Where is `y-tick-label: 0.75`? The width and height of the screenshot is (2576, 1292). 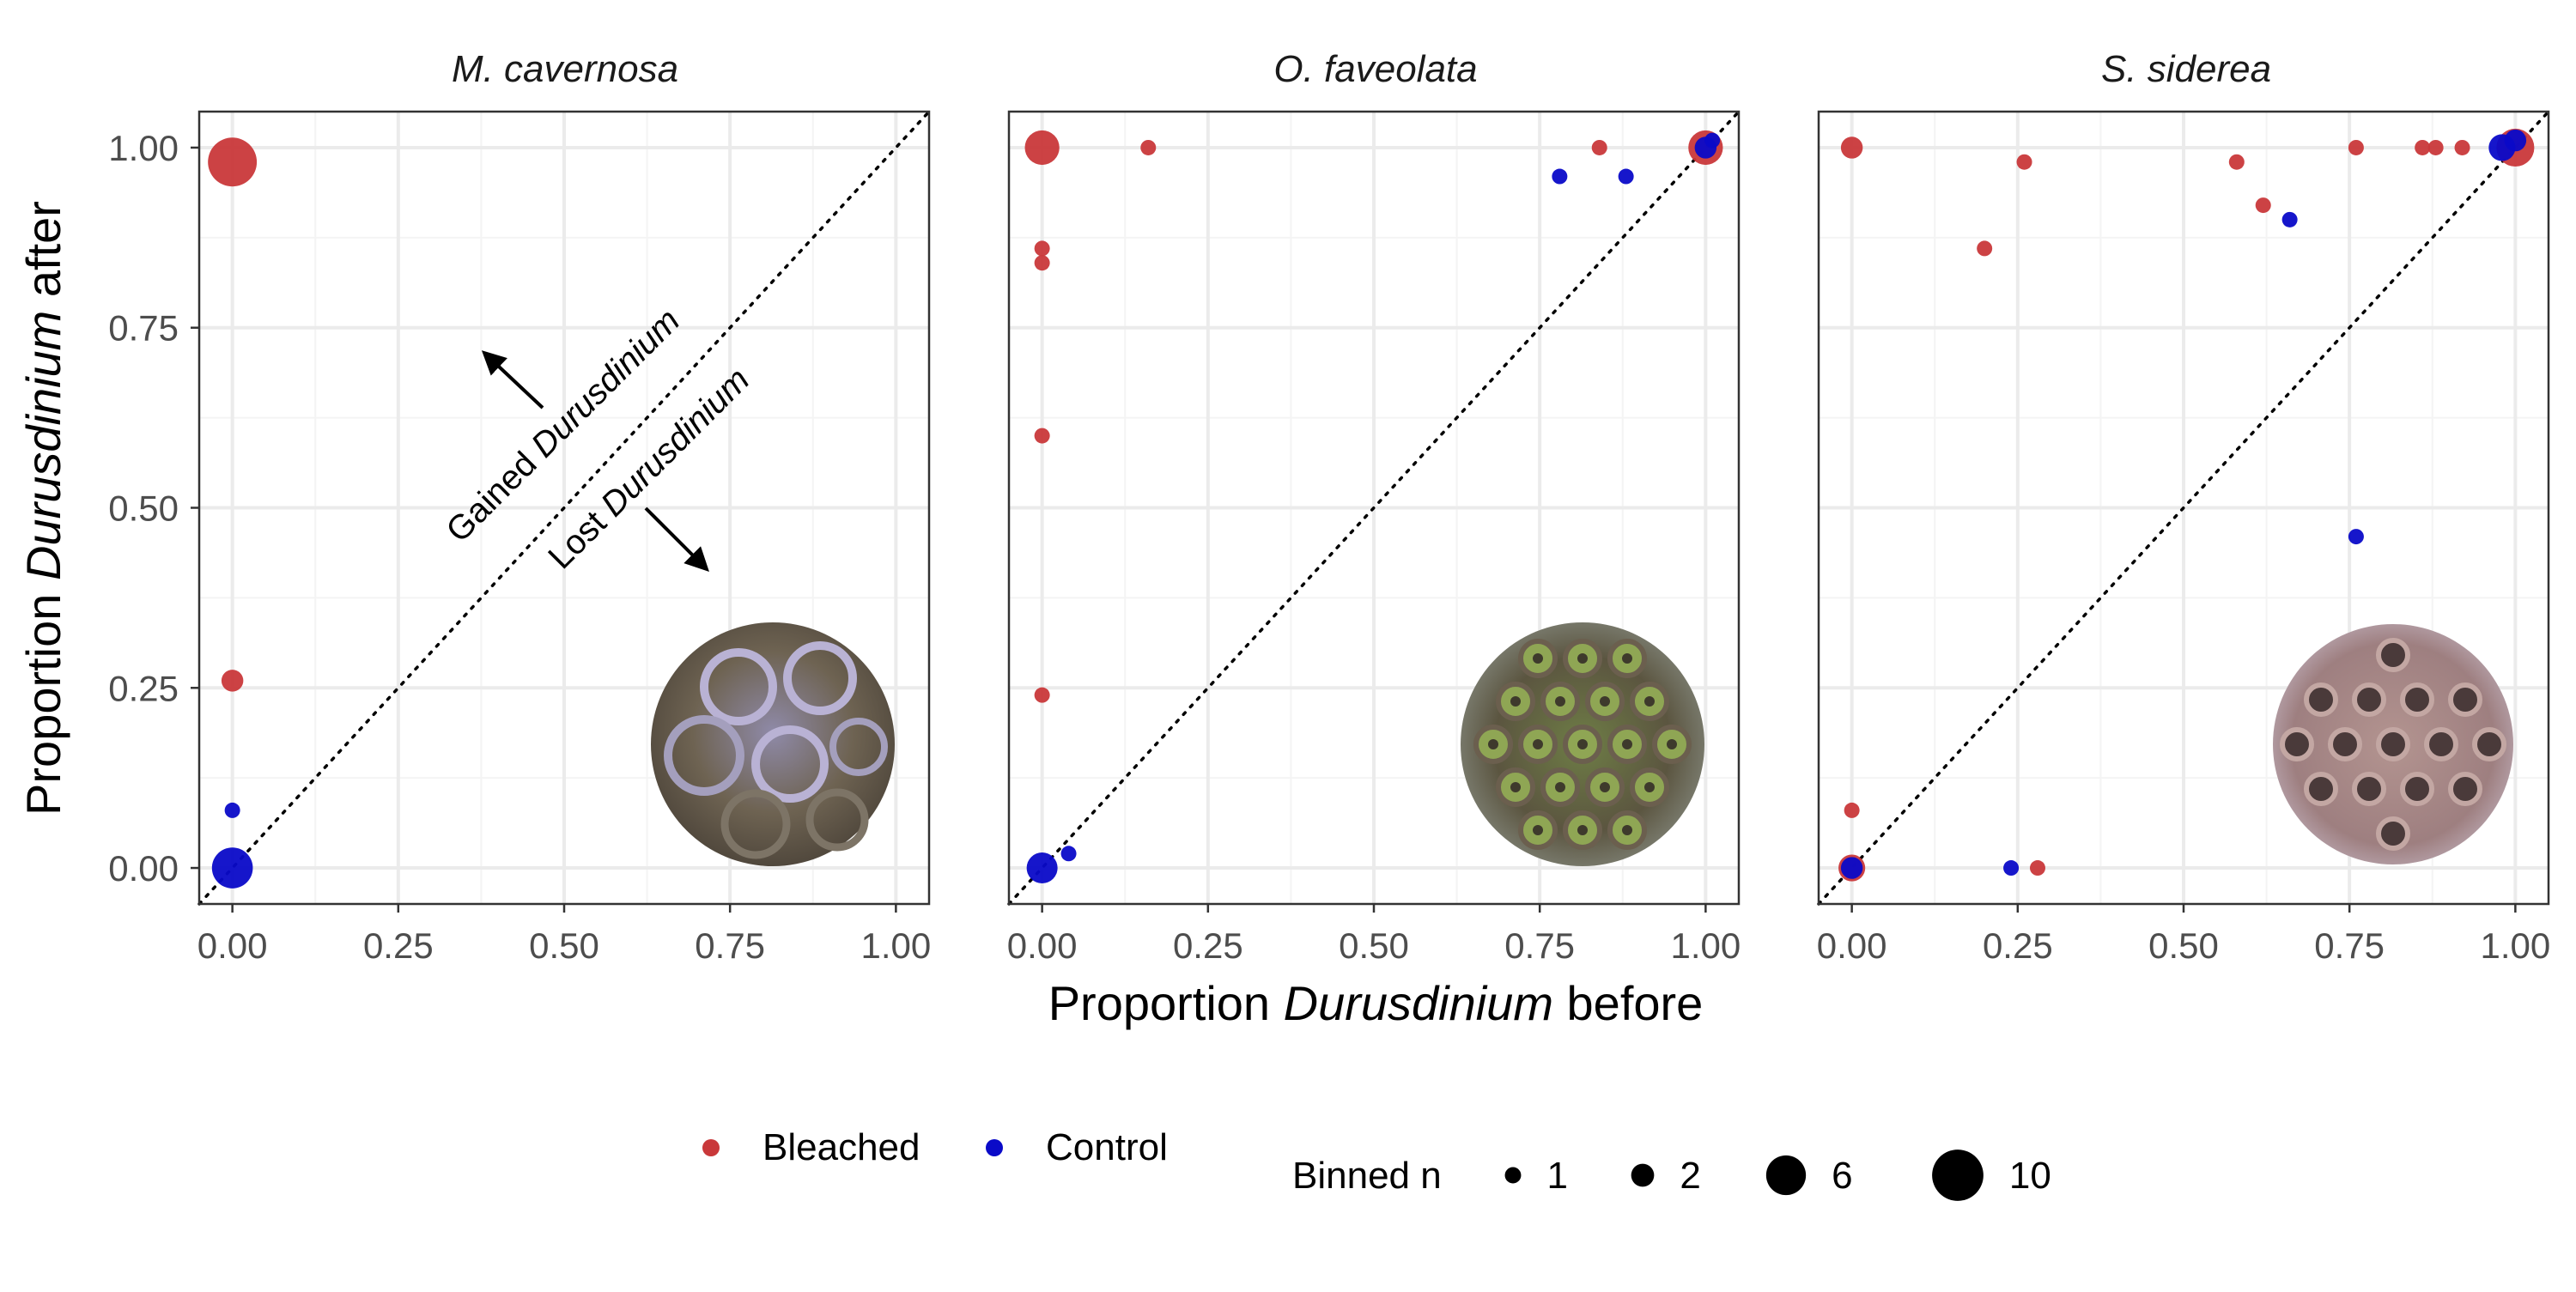
y-tick-label: 0.75 is located at coordinates (143, 328).